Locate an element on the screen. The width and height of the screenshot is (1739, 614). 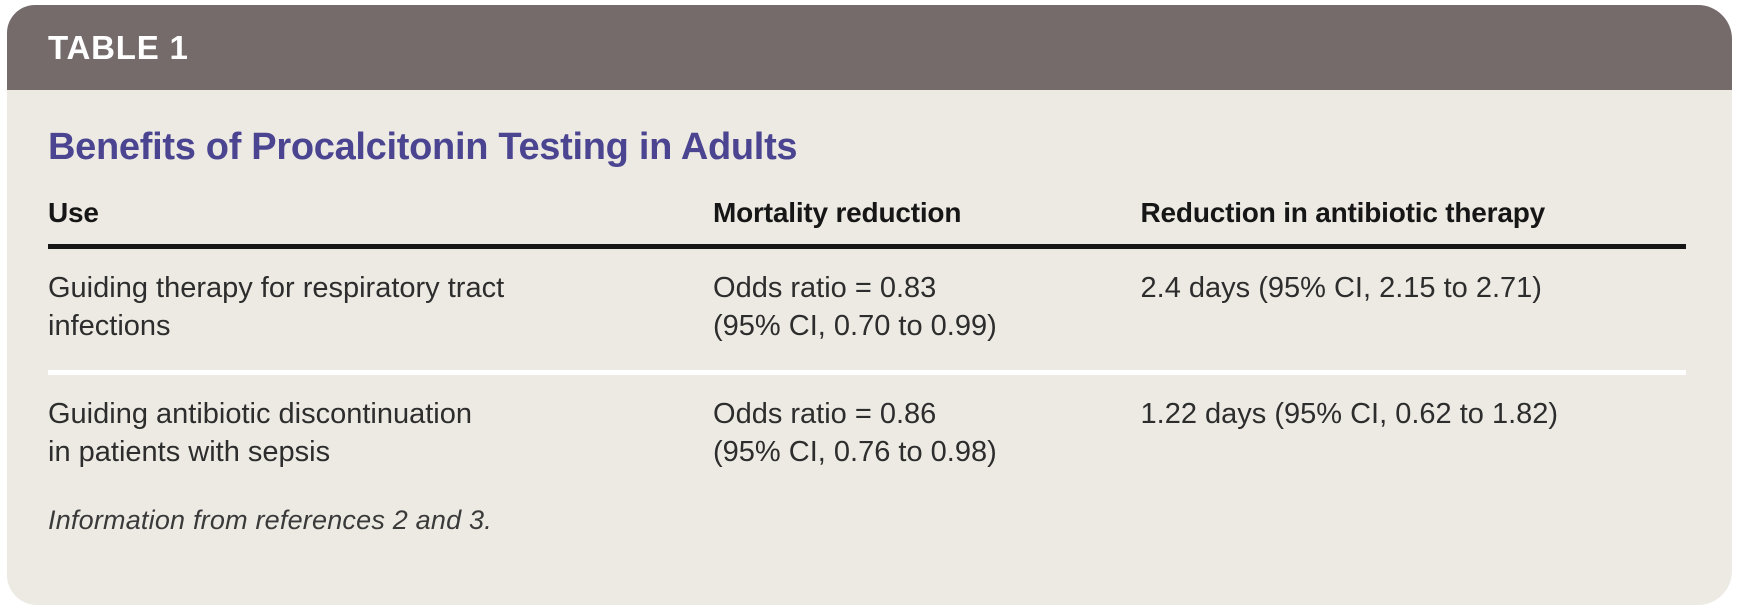
table-number-label: TABLE 1 is located at coordinates (118, 47).